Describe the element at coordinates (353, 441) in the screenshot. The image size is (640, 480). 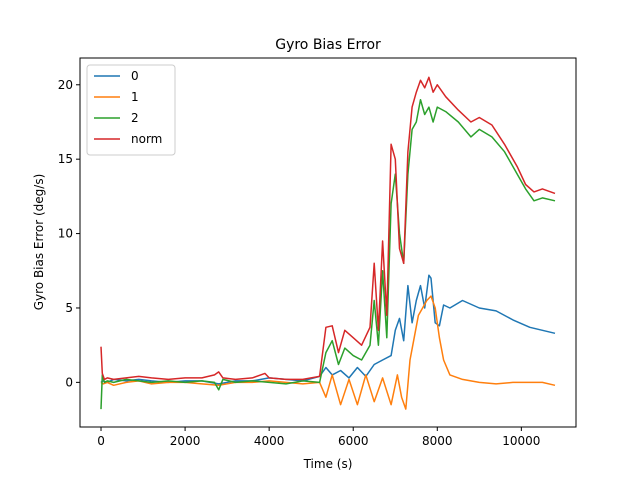
I see `x-tick-label: 6000` at that location.